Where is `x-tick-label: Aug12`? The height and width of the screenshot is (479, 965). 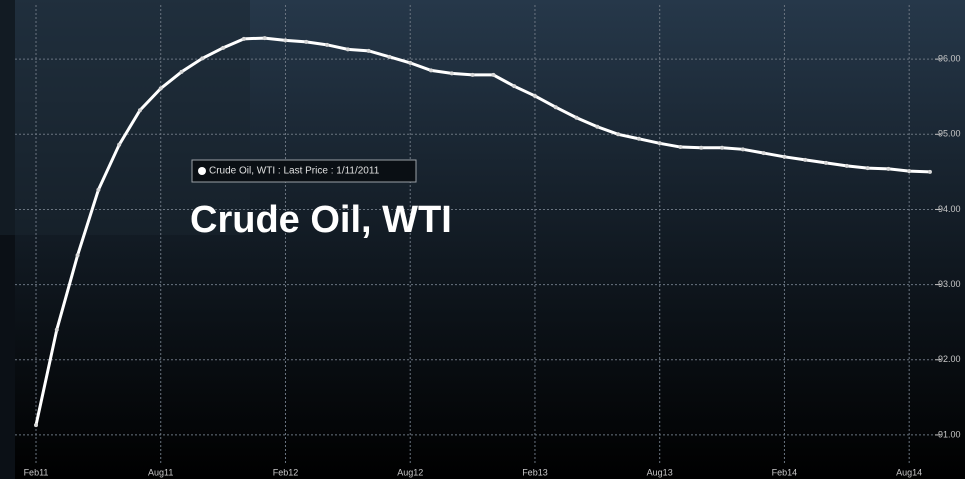
x-tick-label: Aug12 is located at coordinates (410, 472).